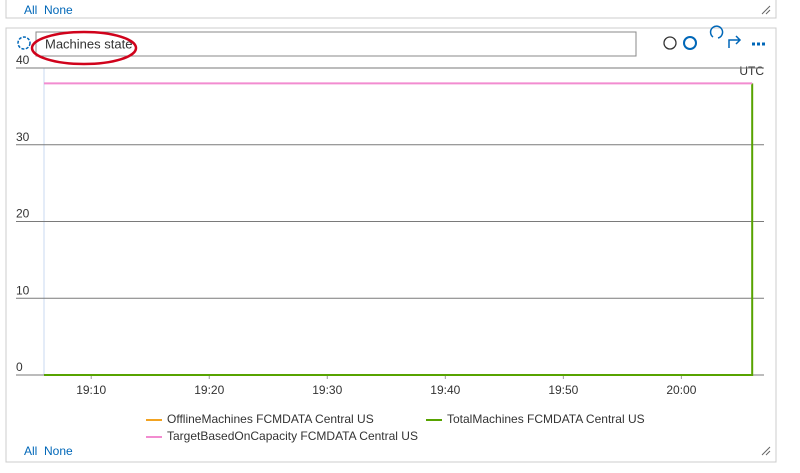  What do you see at coordinates (670, 43) in the screenshot?
I see `info-icon` at bounding box center [670, 43].